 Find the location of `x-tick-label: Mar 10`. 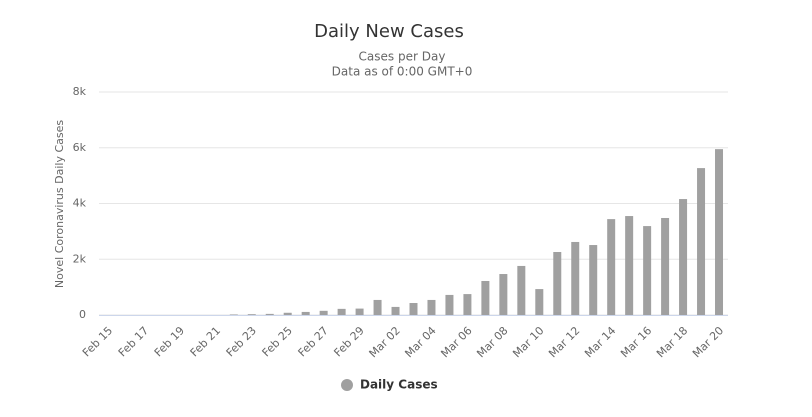

x-tick-label: Mar 10 is located at coordinates (528, 342).